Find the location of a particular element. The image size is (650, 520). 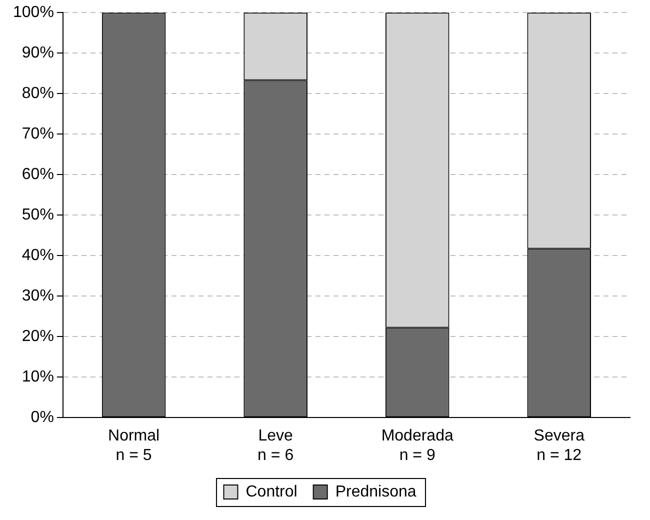

legend-label: Prednisona is located at coordinates (375, 491).